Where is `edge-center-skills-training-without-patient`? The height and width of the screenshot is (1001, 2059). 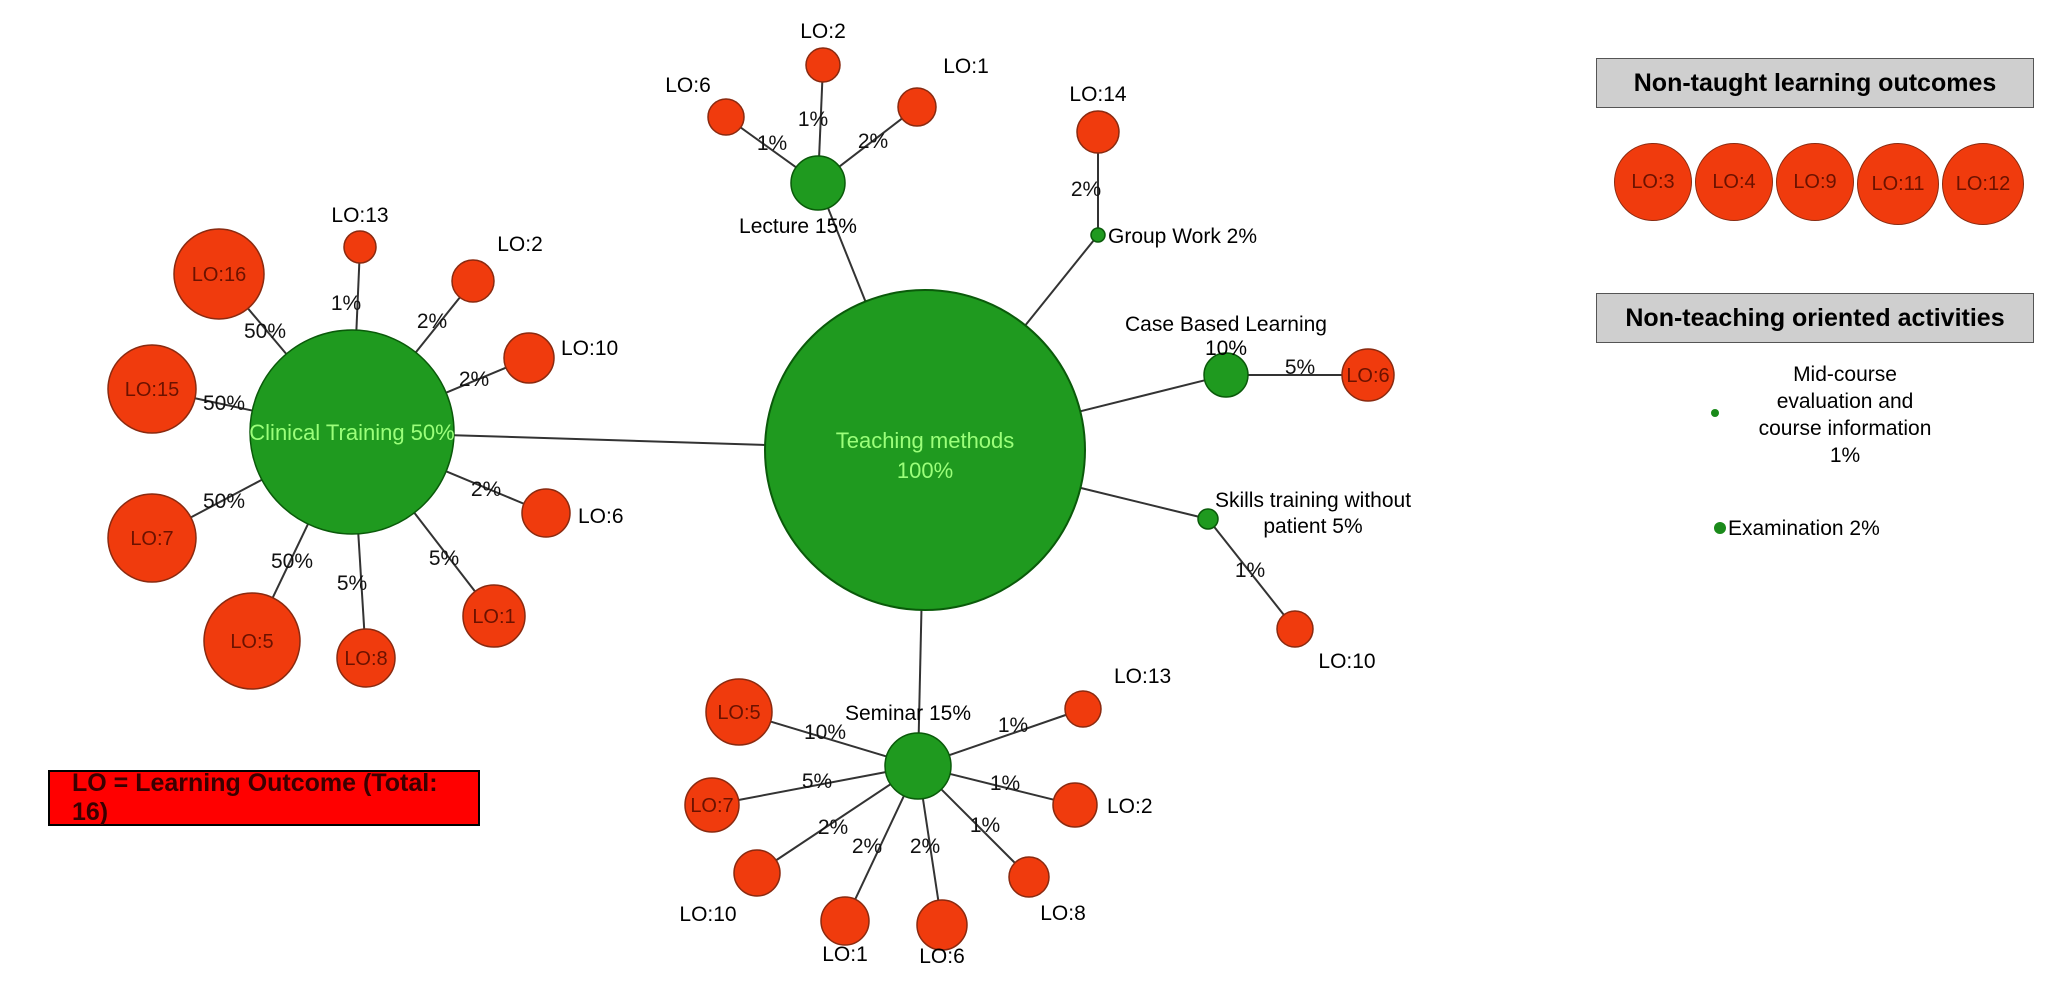 edge-center-skills-training-without-patient is located at coordinates (1139, 502).